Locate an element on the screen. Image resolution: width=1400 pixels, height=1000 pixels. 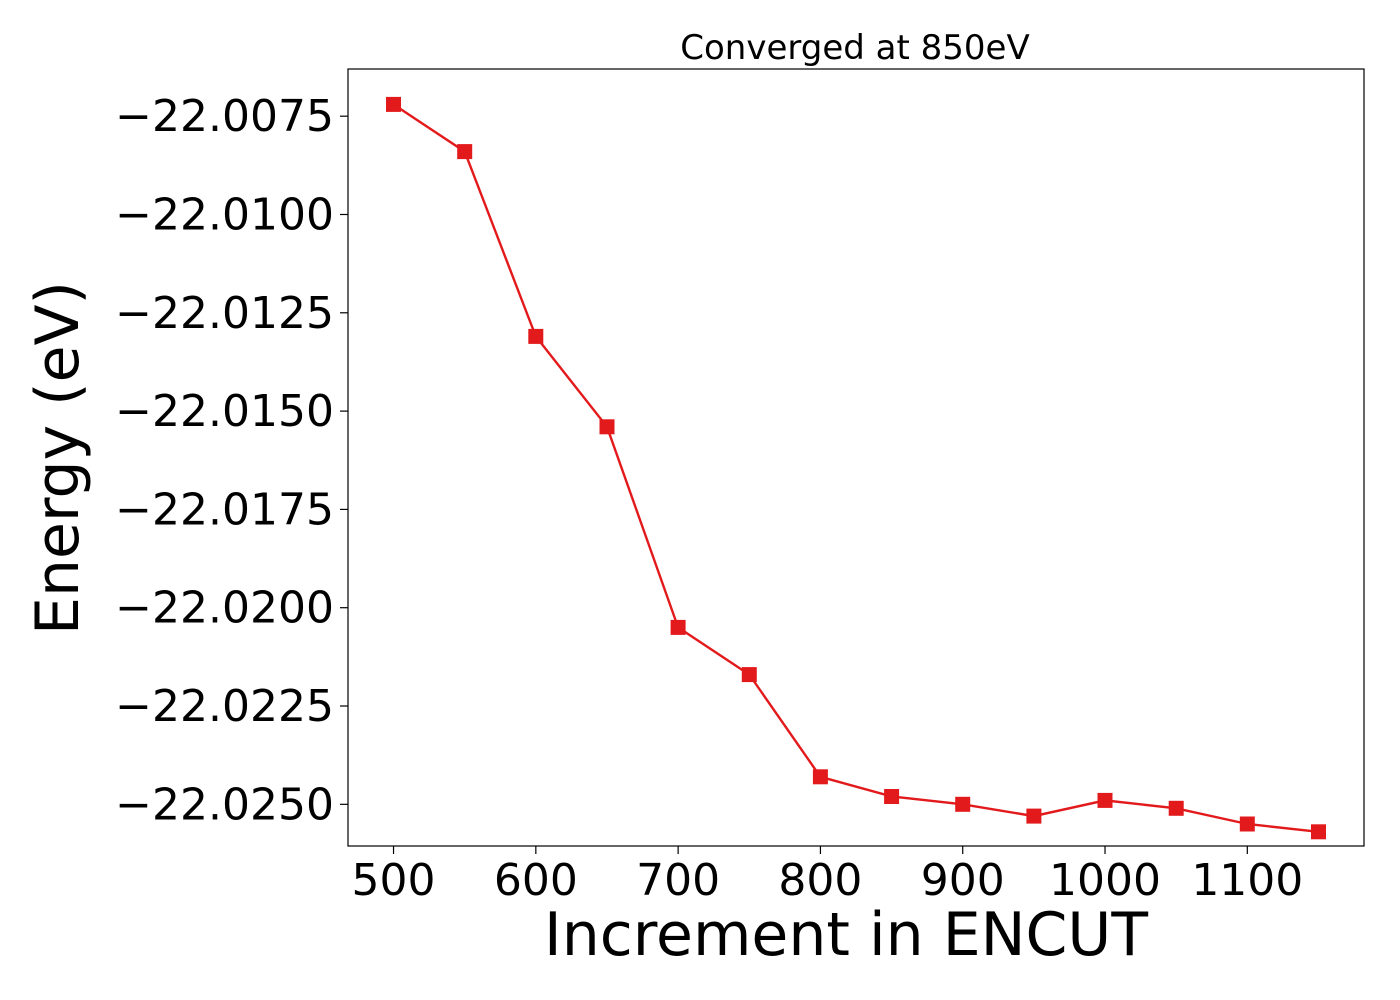
y-axis-label: Energy (eV) is located at coordinates (58, 458).